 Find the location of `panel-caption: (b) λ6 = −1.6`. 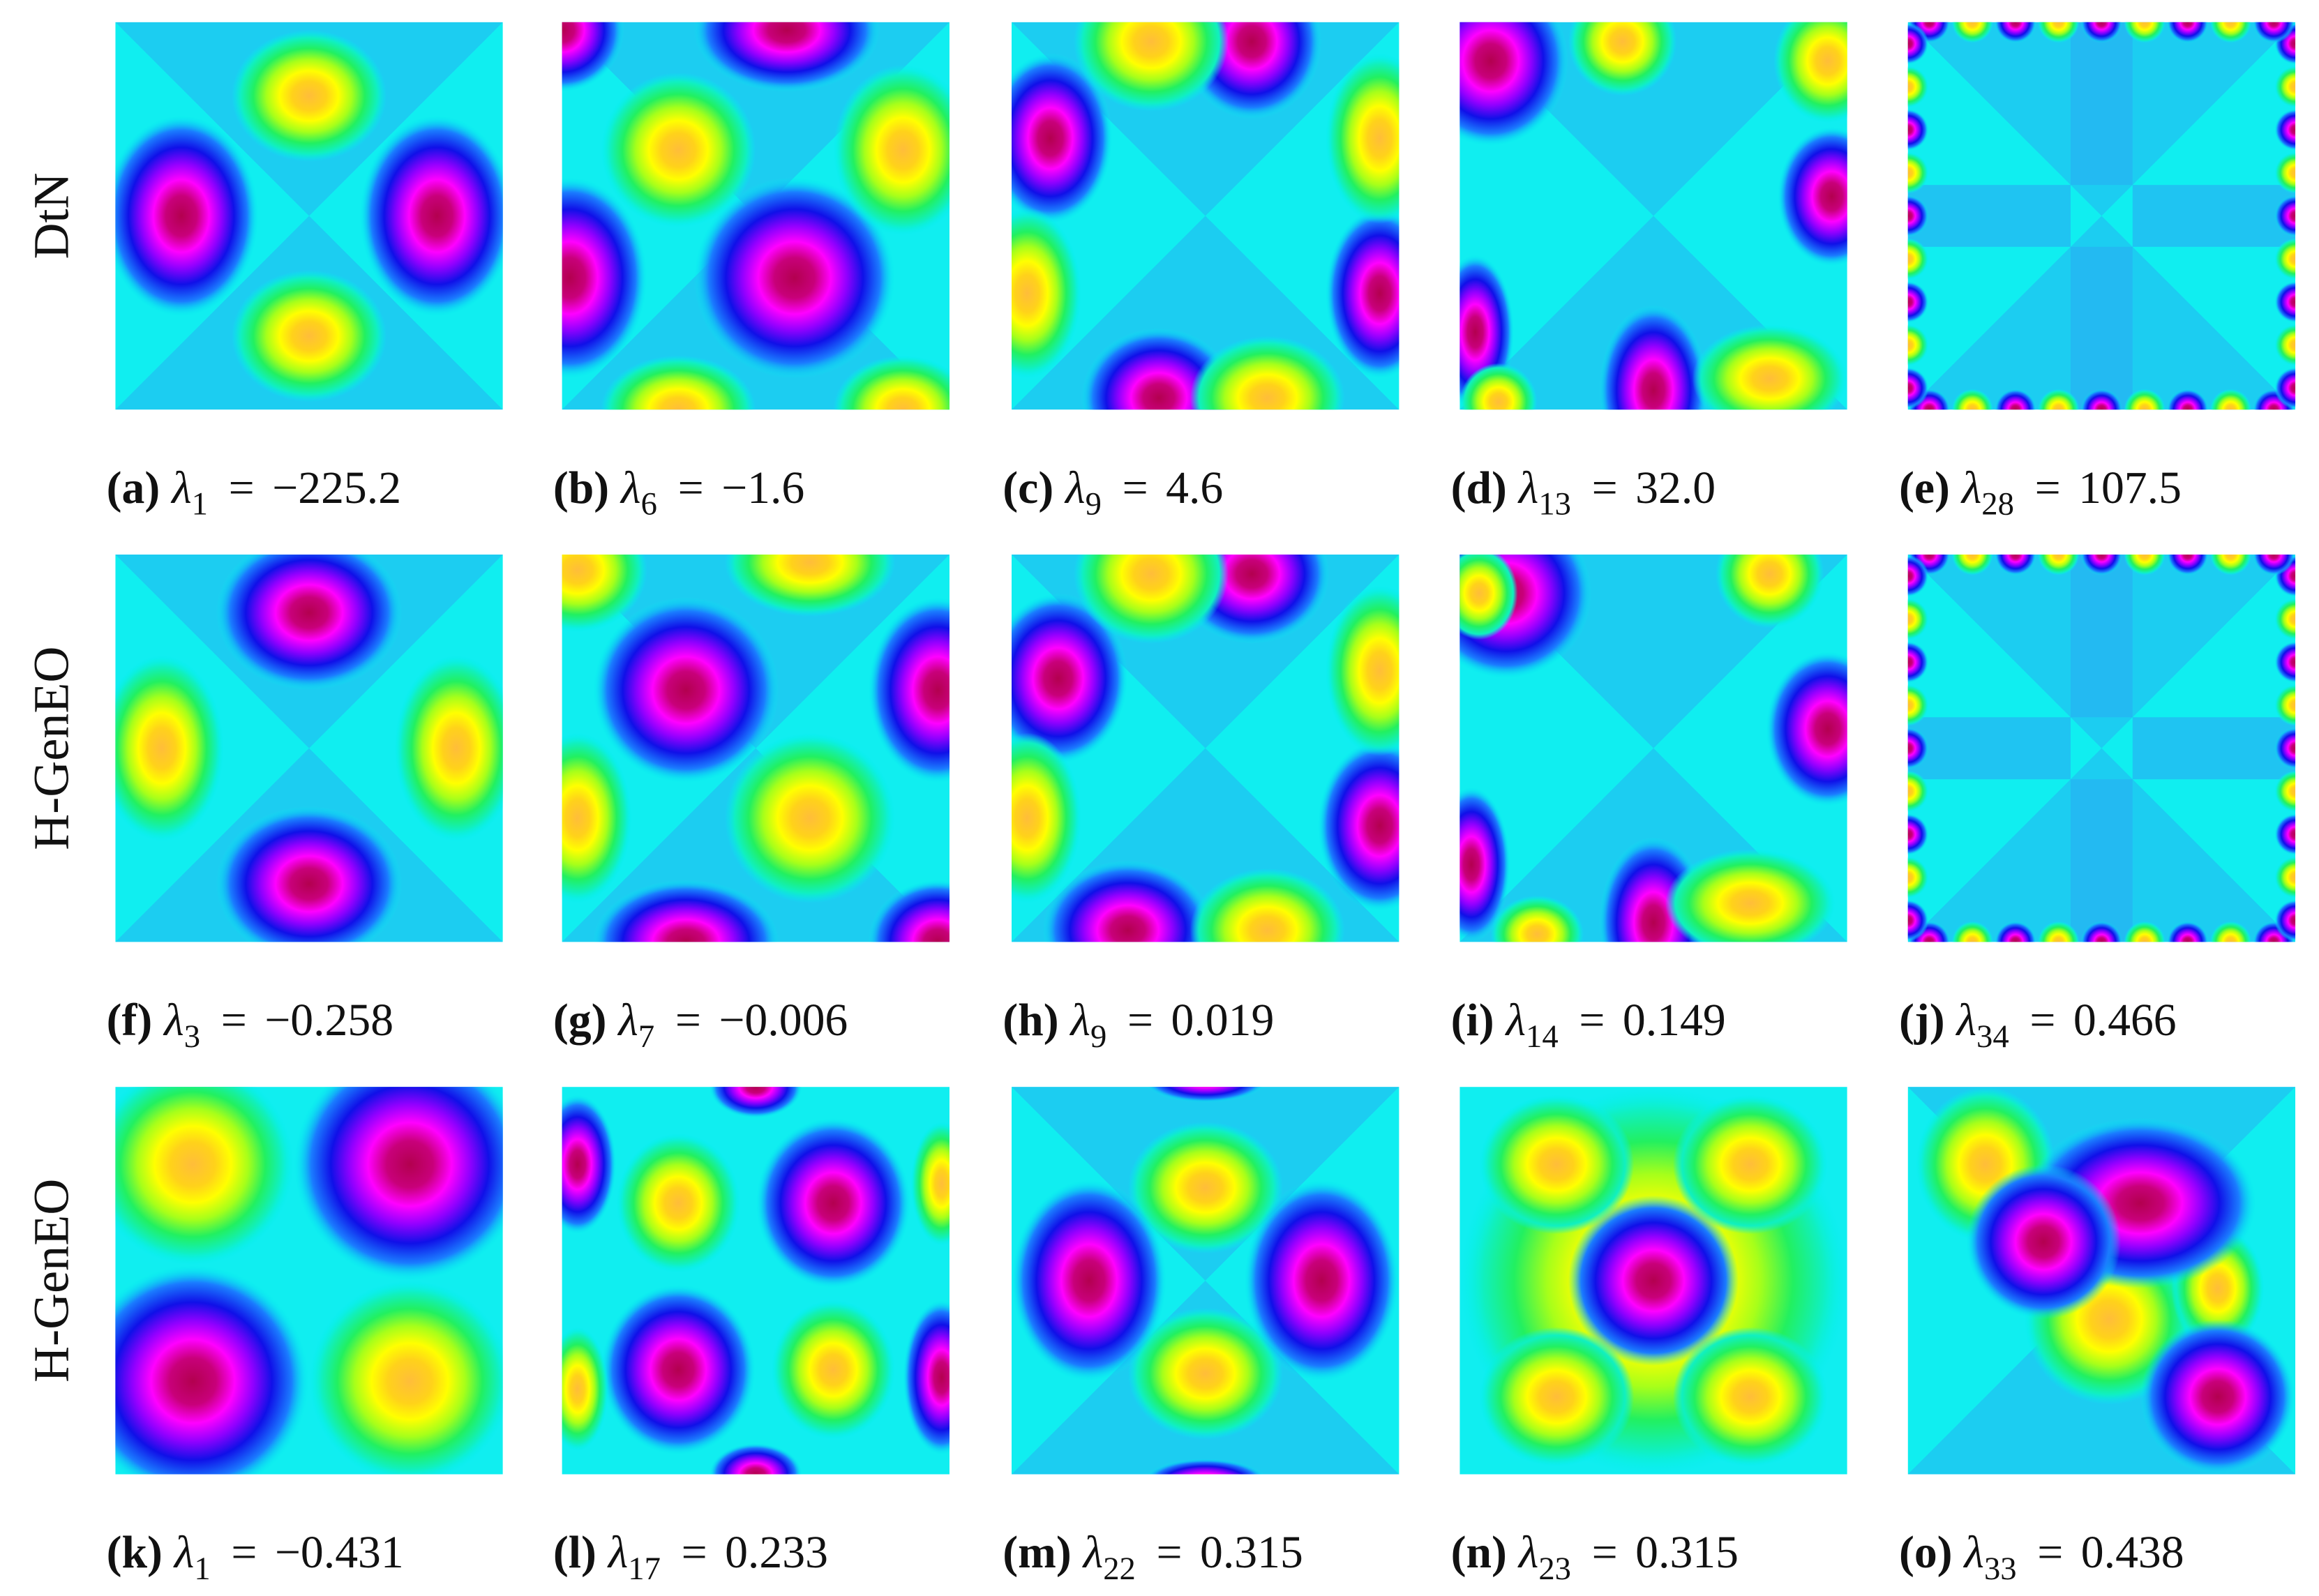

panel-caption: (b) λ6 = −1.6 is located at coordinates (678, 492).